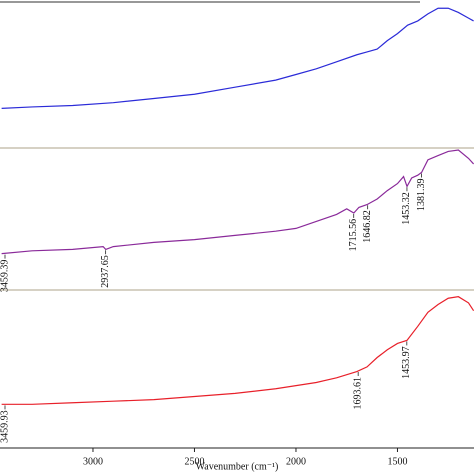 Image resolution: width=474 pixels, height=474 pixels. What do you see at coordinates (406, 362) in the screenshot?
I see `peak-label: 1453.97` at bounding box center [406, 362].